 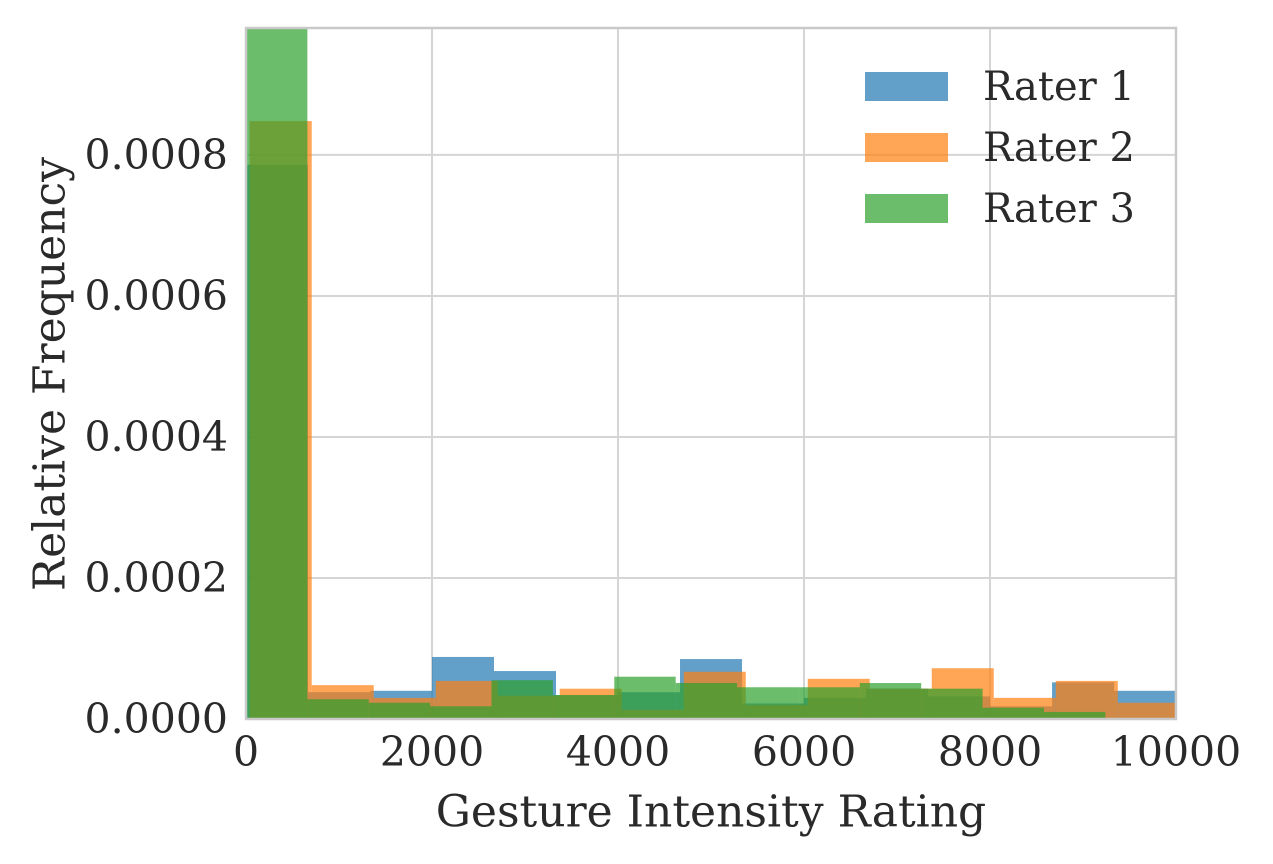 I want to click on hist-bar-rater3-bin9, so click(x=768, y=703).